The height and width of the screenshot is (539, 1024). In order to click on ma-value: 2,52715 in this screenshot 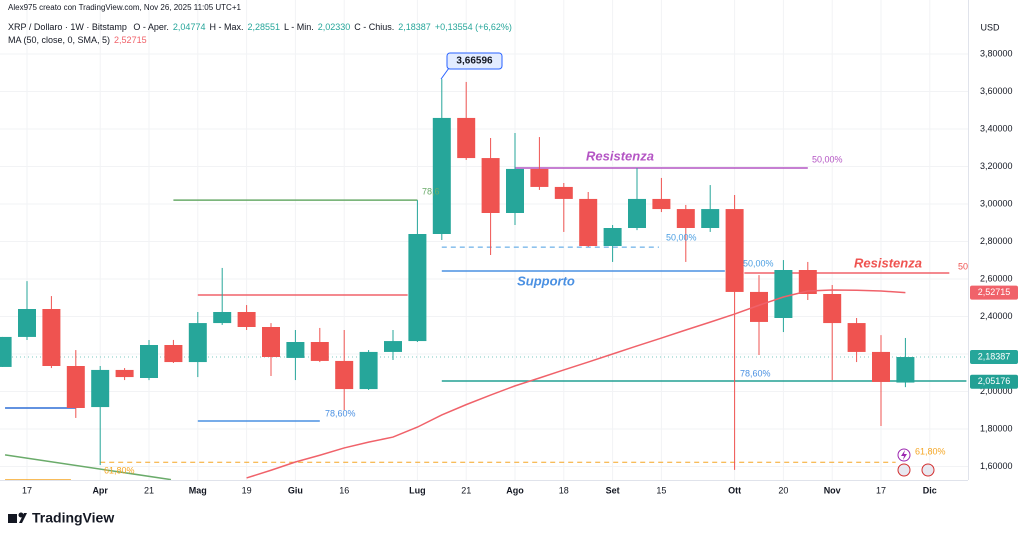, I will do `click(130, 40)`.